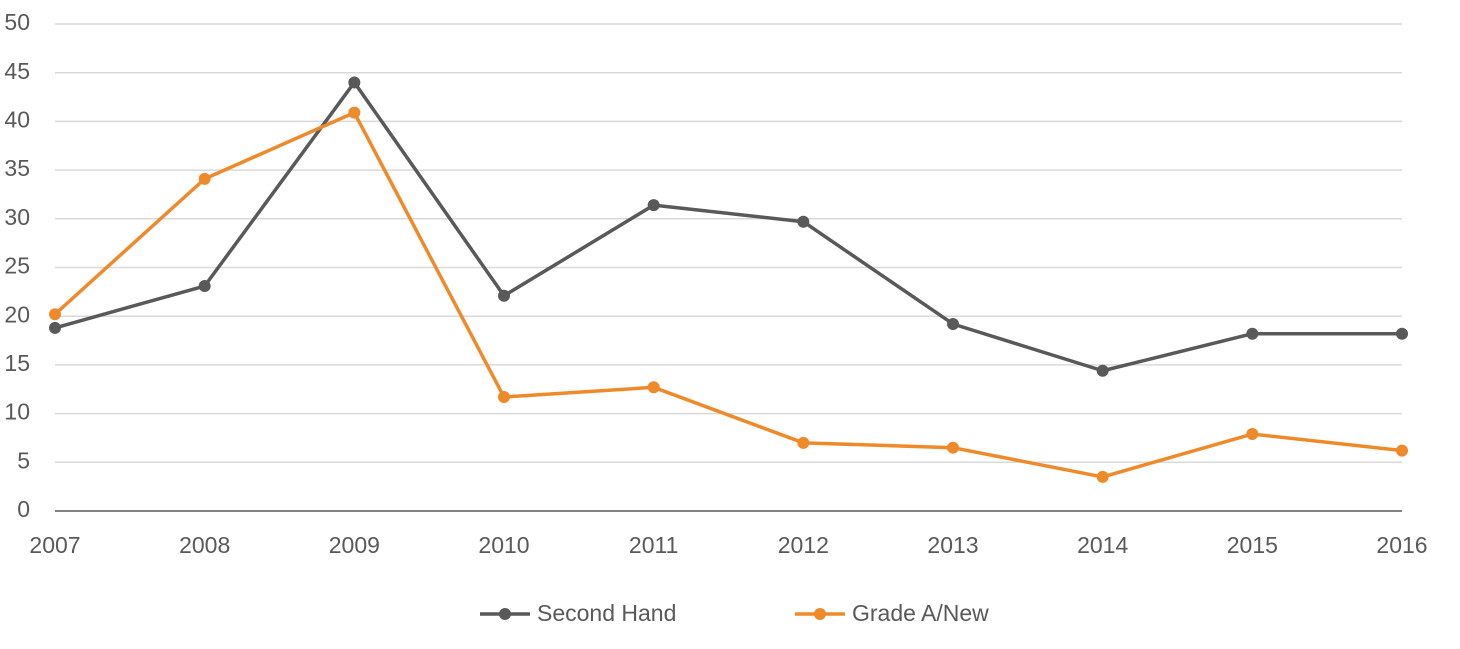 The width and height of the screenshot is (1460, 649). Describe the element at coordinates (17, 168) in the screenshot. I see `y-tick-label: 35` at that location.